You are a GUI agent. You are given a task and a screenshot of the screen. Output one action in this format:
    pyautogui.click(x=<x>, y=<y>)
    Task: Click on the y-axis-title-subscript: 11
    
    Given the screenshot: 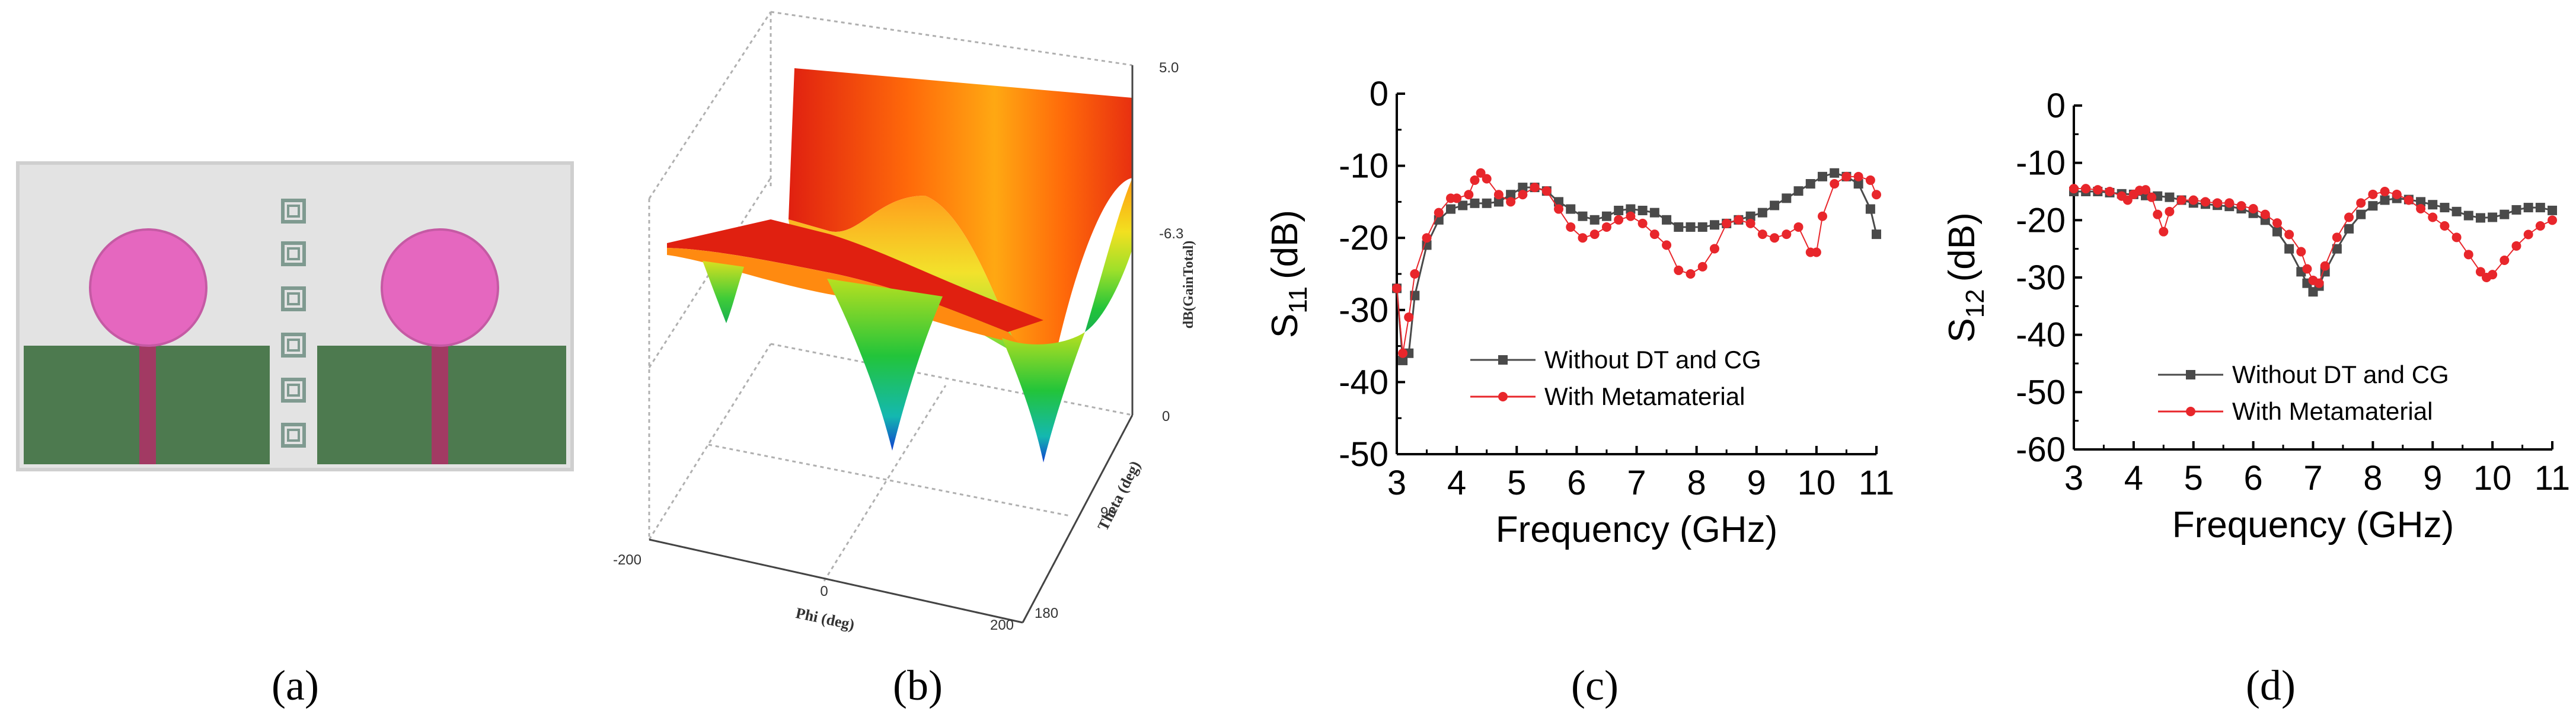 What is the action you would take?
    pyautogui.click(x=1298, y=300)
    